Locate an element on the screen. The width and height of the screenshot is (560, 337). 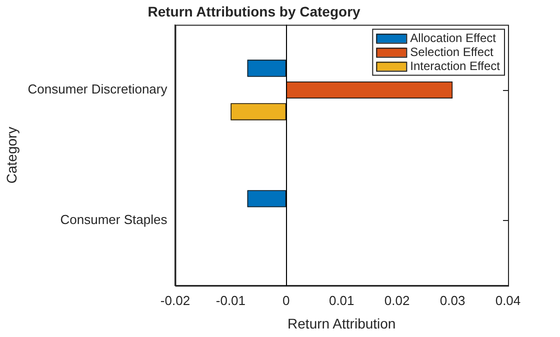
y-axis-title: Category is located at coordinates (11, 155).